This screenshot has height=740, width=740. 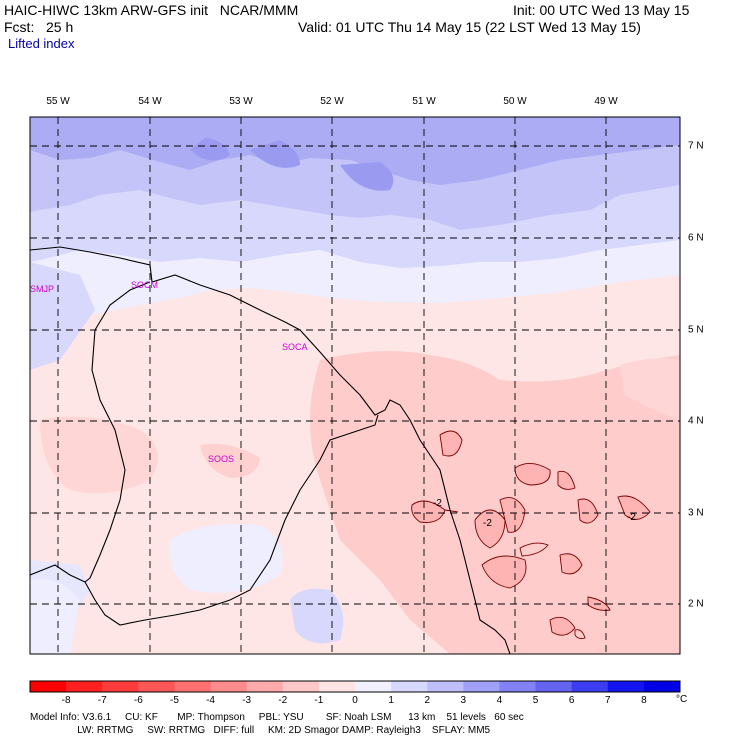 What do you see at coordinates (571, 700) in the screenshot?
I see `colorbar-tick-label: 6` at bounding box center [571, 700].